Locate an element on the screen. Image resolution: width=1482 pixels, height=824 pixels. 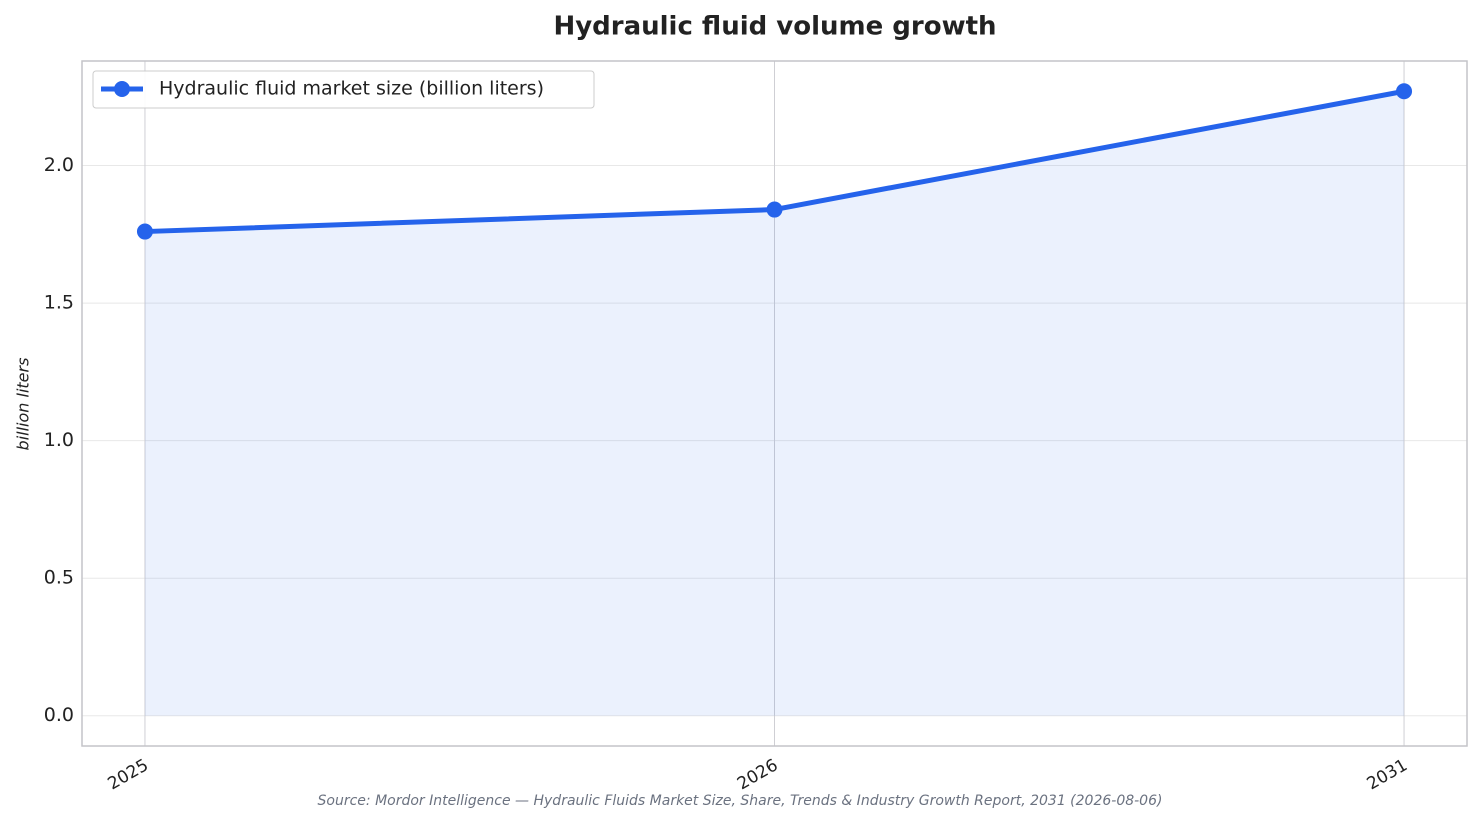
chart-title: Hydraulic fluid volume growth is located at coordinates (774, 27).